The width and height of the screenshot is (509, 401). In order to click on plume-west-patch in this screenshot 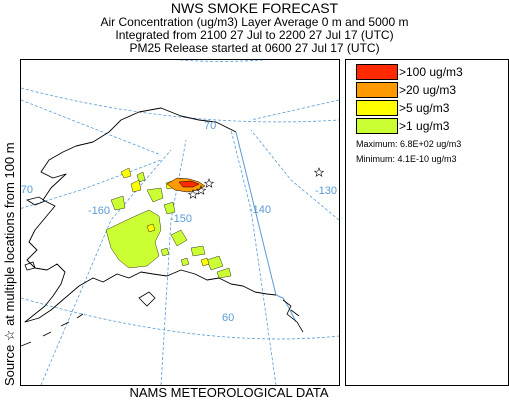, I will do `click(118, 203)`.